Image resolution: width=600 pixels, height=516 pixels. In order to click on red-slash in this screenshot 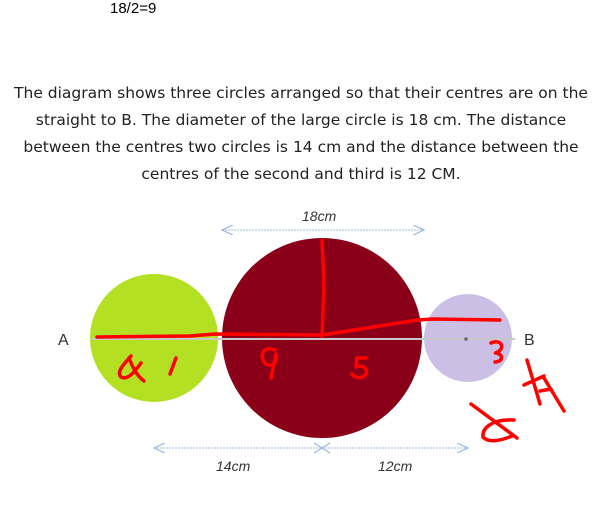, I will do `click(173, 366)`.